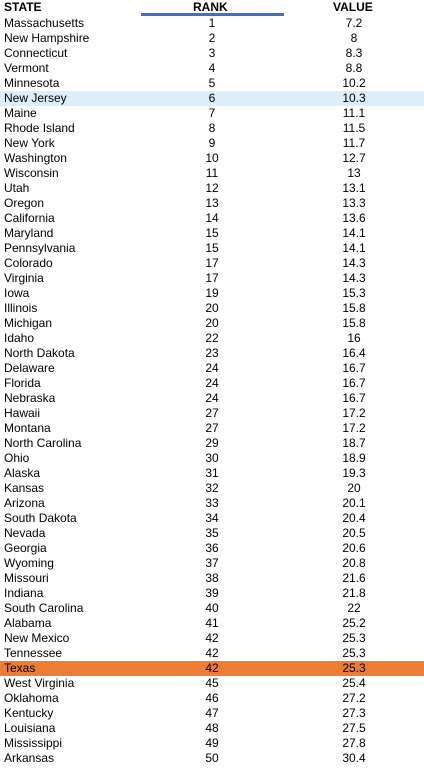 This screenshot has width=424, height=769. Describe the element at coordinates (354, 113) in the screenshot. I see `value-cell: 11.1` at that location.